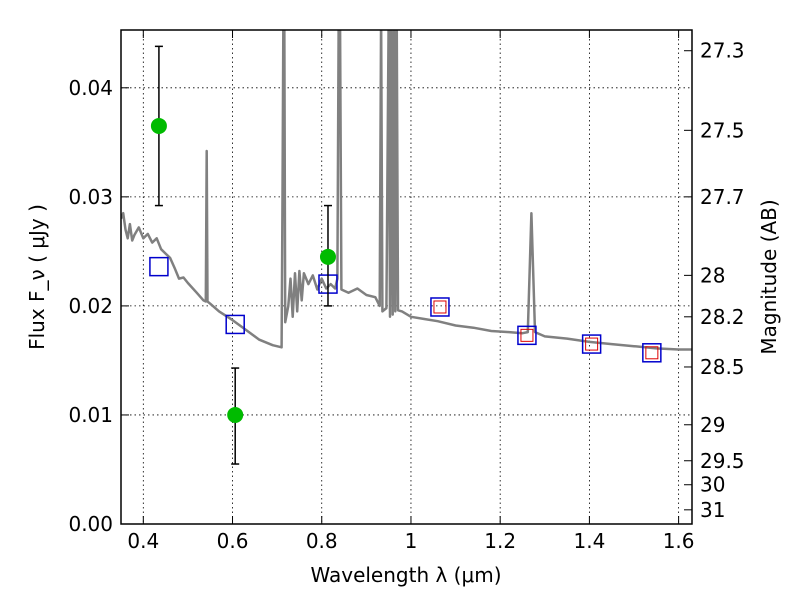 The image size is (800, 600). What do you see at coordinates (722, 317) in the screenshot?
I see `y2-tick-label: 28.2` at bounding box center [722, 317].